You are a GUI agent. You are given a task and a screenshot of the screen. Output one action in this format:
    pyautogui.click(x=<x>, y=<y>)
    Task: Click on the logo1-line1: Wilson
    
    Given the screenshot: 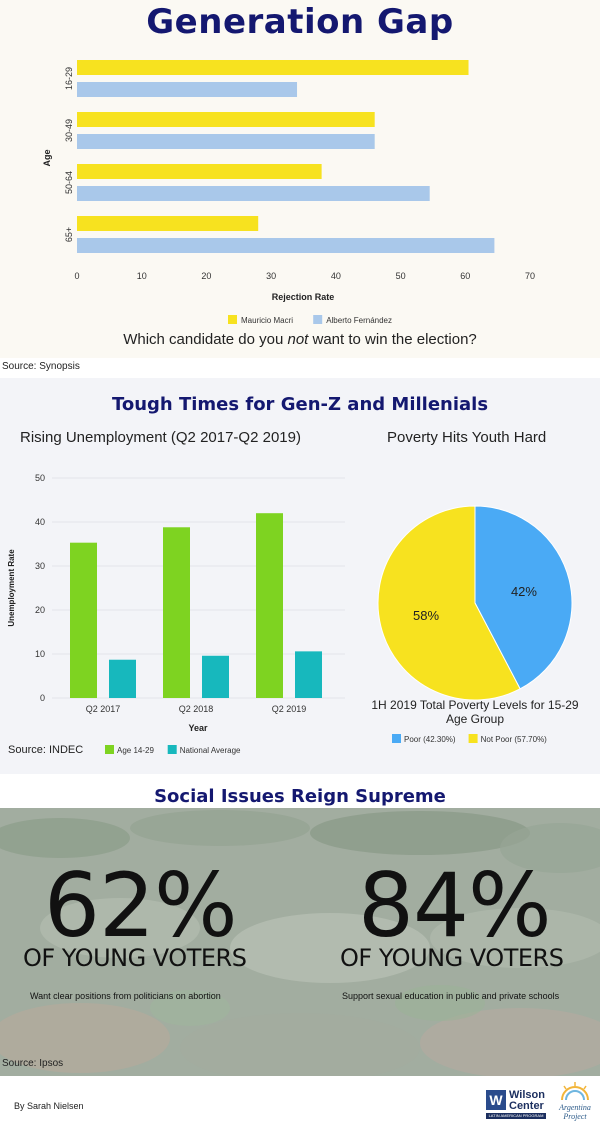 What is the action you would take?
    pyautogui.click(x=527, y=1095)
    